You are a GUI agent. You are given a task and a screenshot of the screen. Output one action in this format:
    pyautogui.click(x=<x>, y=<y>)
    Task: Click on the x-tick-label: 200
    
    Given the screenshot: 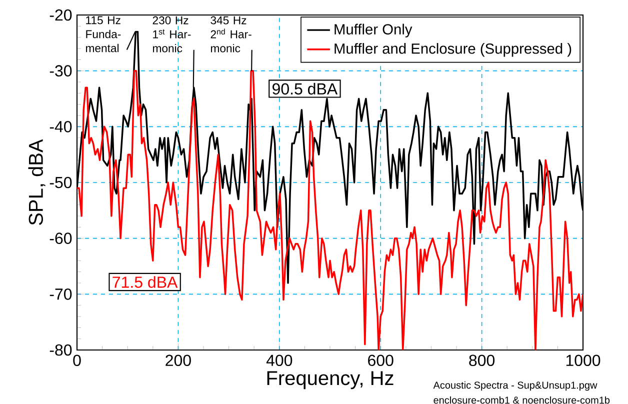 What is the action you would take?
    pyautogui.click(x=178, y=360)
    